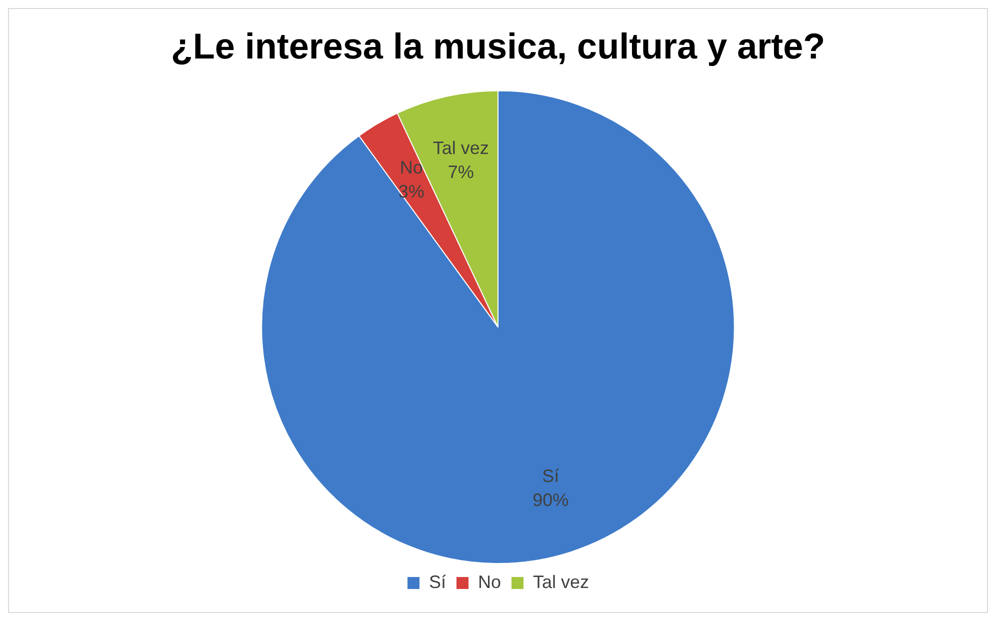 The height and width of the screenshot is (621, 996). What do you see at coordinates (551, 476) in the screenshot?
I see `slice-label: Sí` at bounding box center [551, 476].